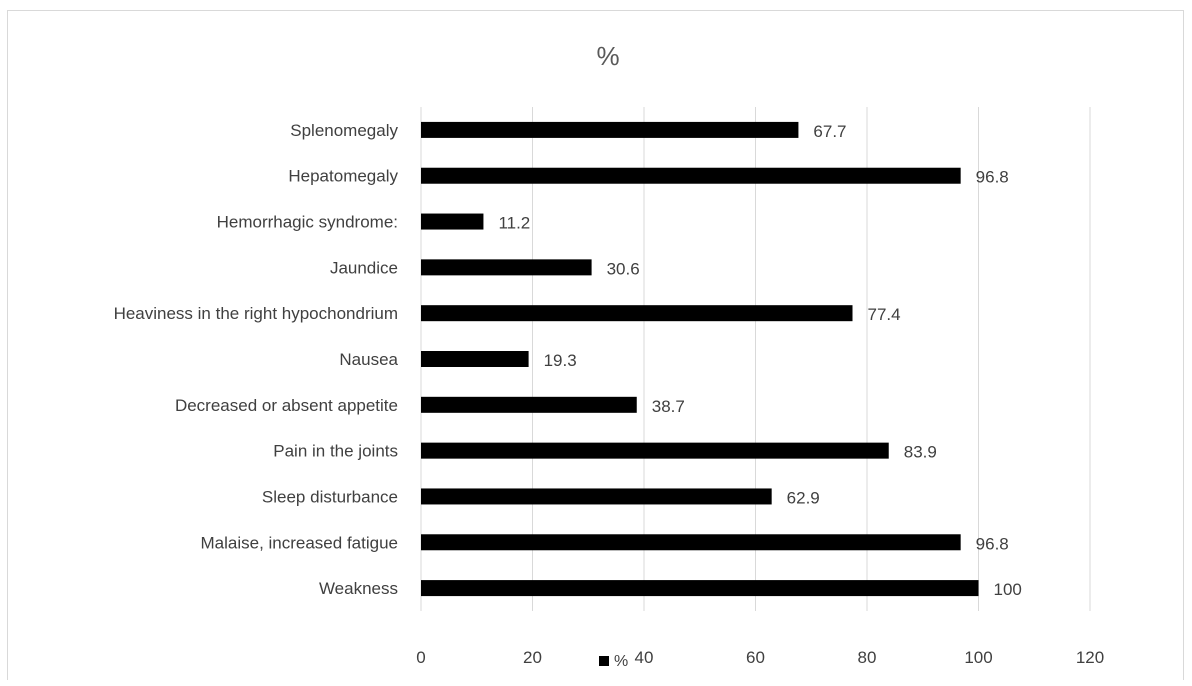 The height and width of the screenshot is (686, 1192). What do you see at coordinates (344, 130) in the screenshot?
I see `category-label: Splenomegaly` at bounding box center [344, 130].